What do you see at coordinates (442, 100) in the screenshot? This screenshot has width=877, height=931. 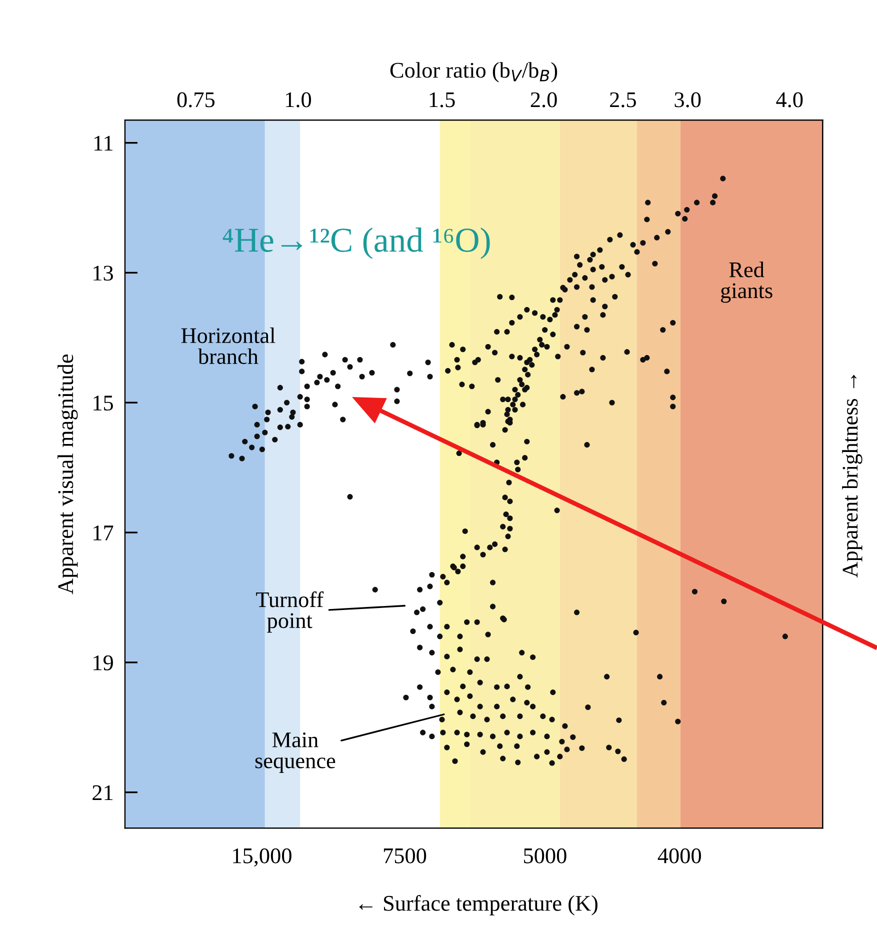 I see `x-tick-label: 1.5` at bounding box center [442, 100].